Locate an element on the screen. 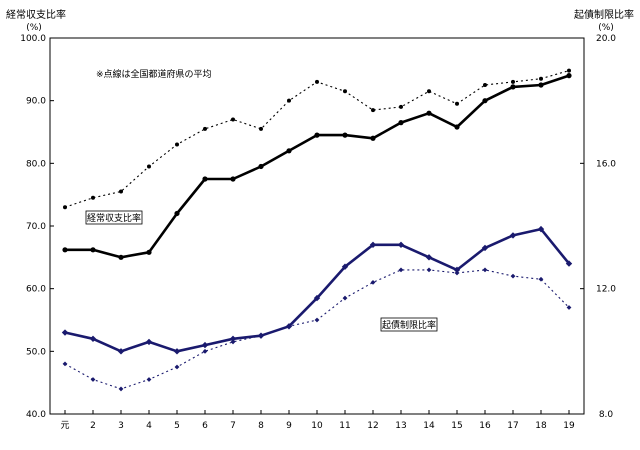 The image size is (640, 450). x-tick-label: 9 is located at coordinates (289, 426).